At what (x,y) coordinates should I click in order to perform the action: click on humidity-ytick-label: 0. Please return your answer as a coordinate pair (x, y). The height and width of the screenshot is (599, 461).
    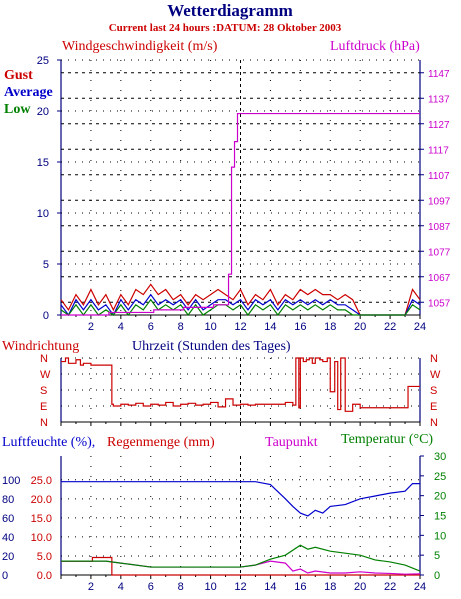
    Looking at the image, I should click on (5, 576).